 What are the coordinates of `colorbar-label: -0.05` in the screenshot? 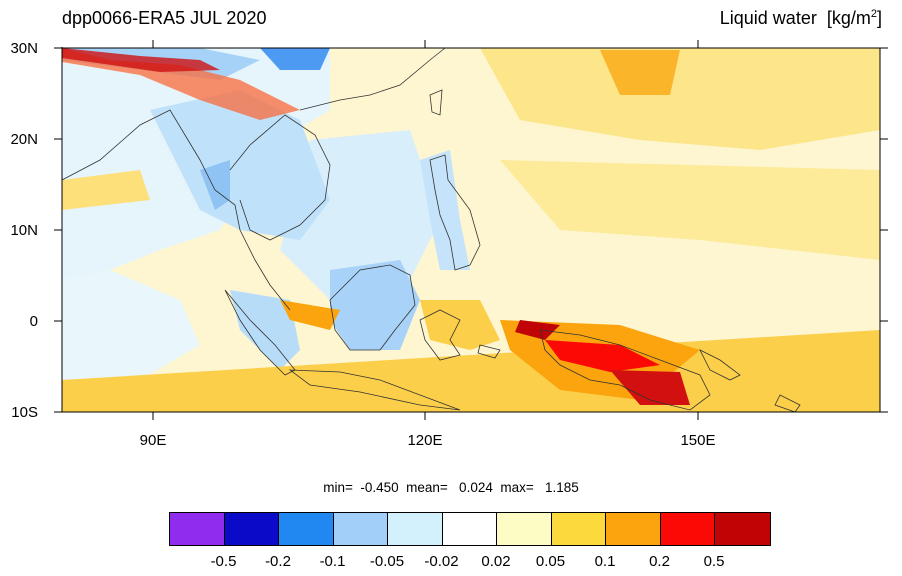 It's located at (387, 561).